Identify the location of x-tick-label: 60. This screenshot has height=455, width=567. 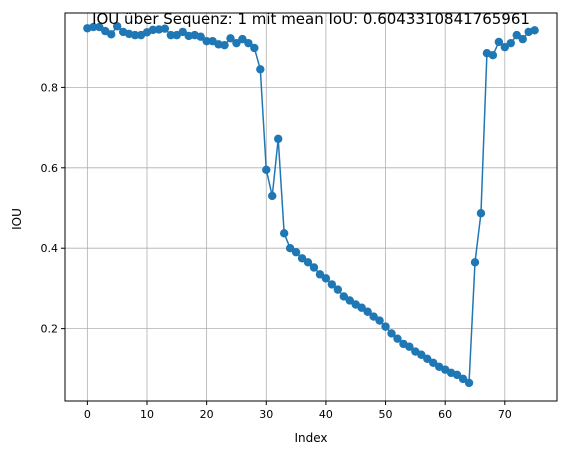
(445, 414).